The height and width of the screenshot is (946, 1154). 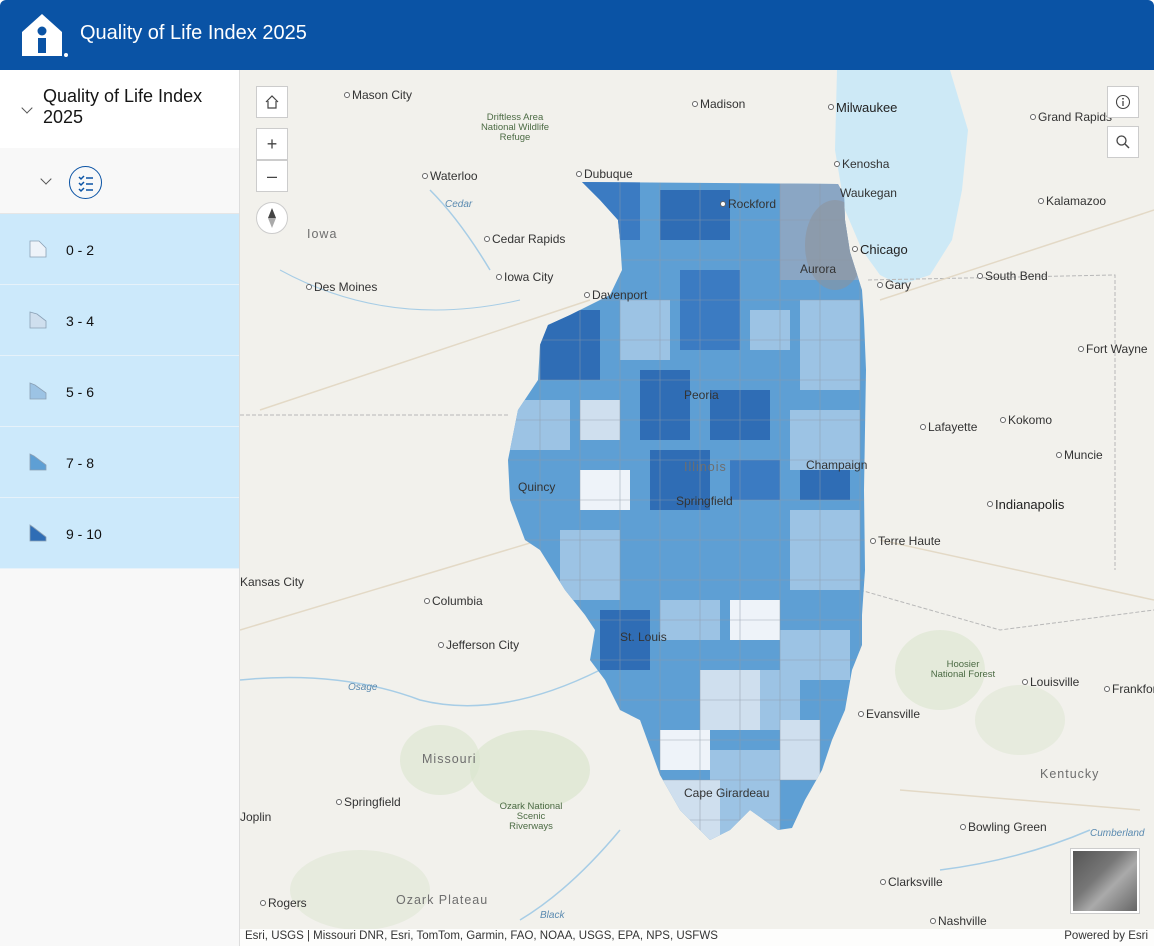 I want to click on place-label: Cape Girardeau, so click(x=727, y=793).